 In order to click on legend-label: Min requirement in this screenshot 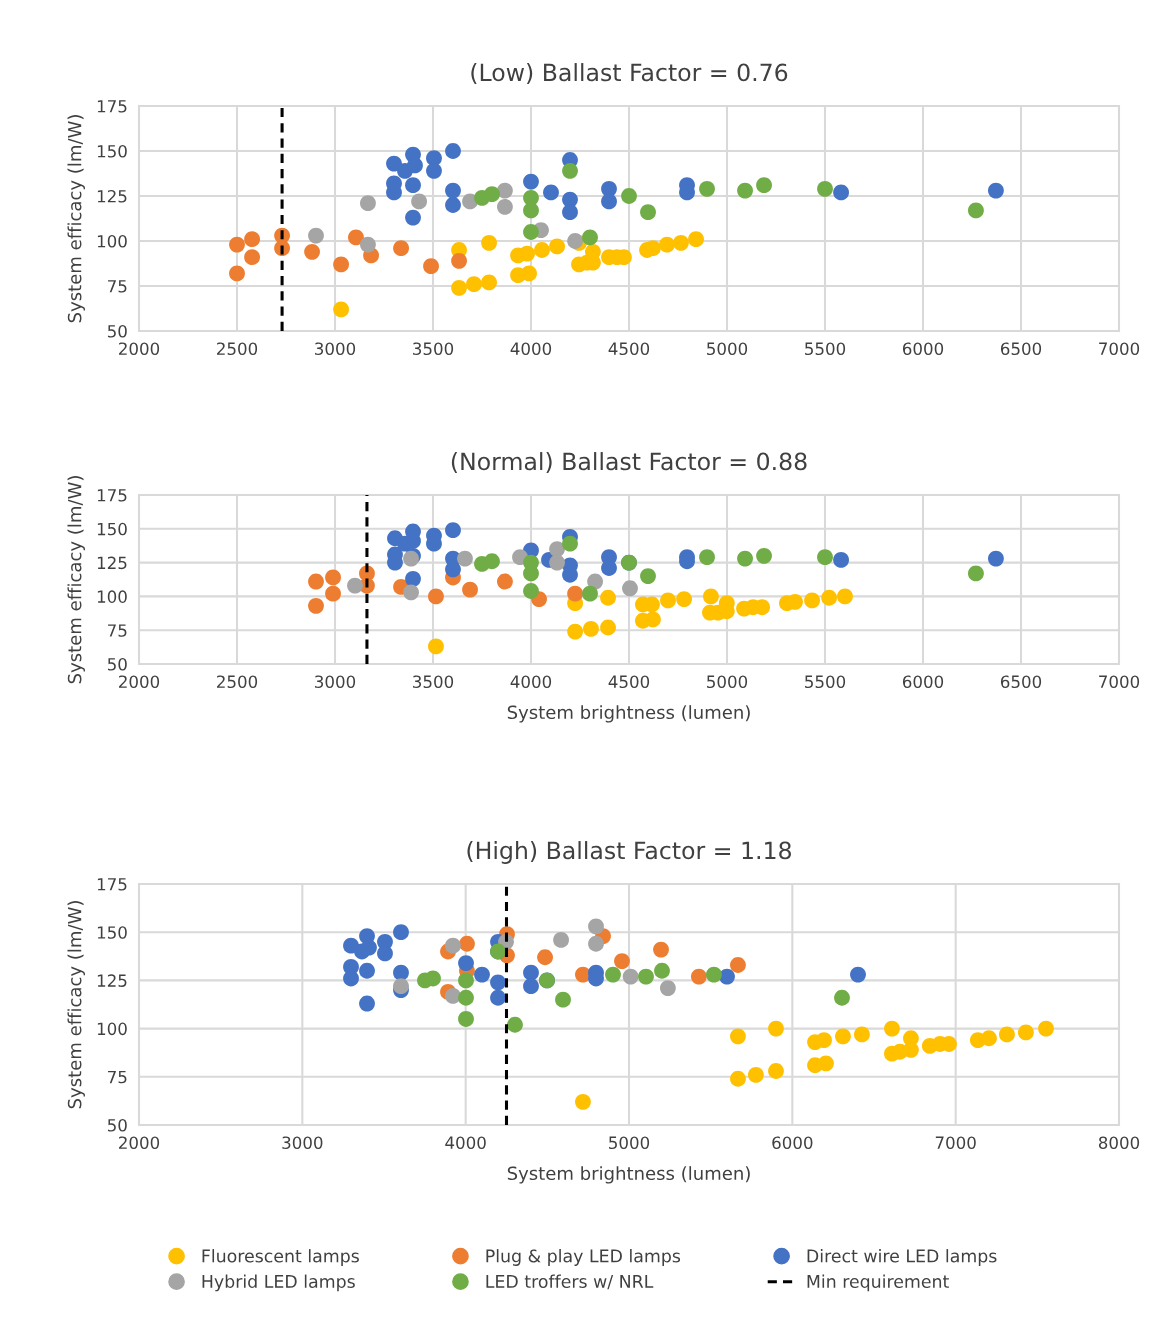, I will do `click(878, 1283)`.